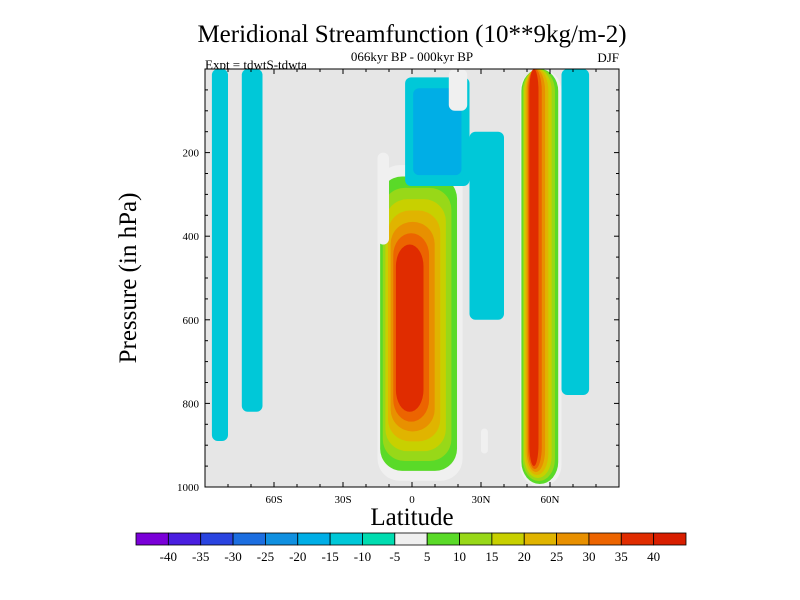 The height and width of the screenshot is (600, 800). I want to click on x-tick-label: 60N, so click(550, 500).